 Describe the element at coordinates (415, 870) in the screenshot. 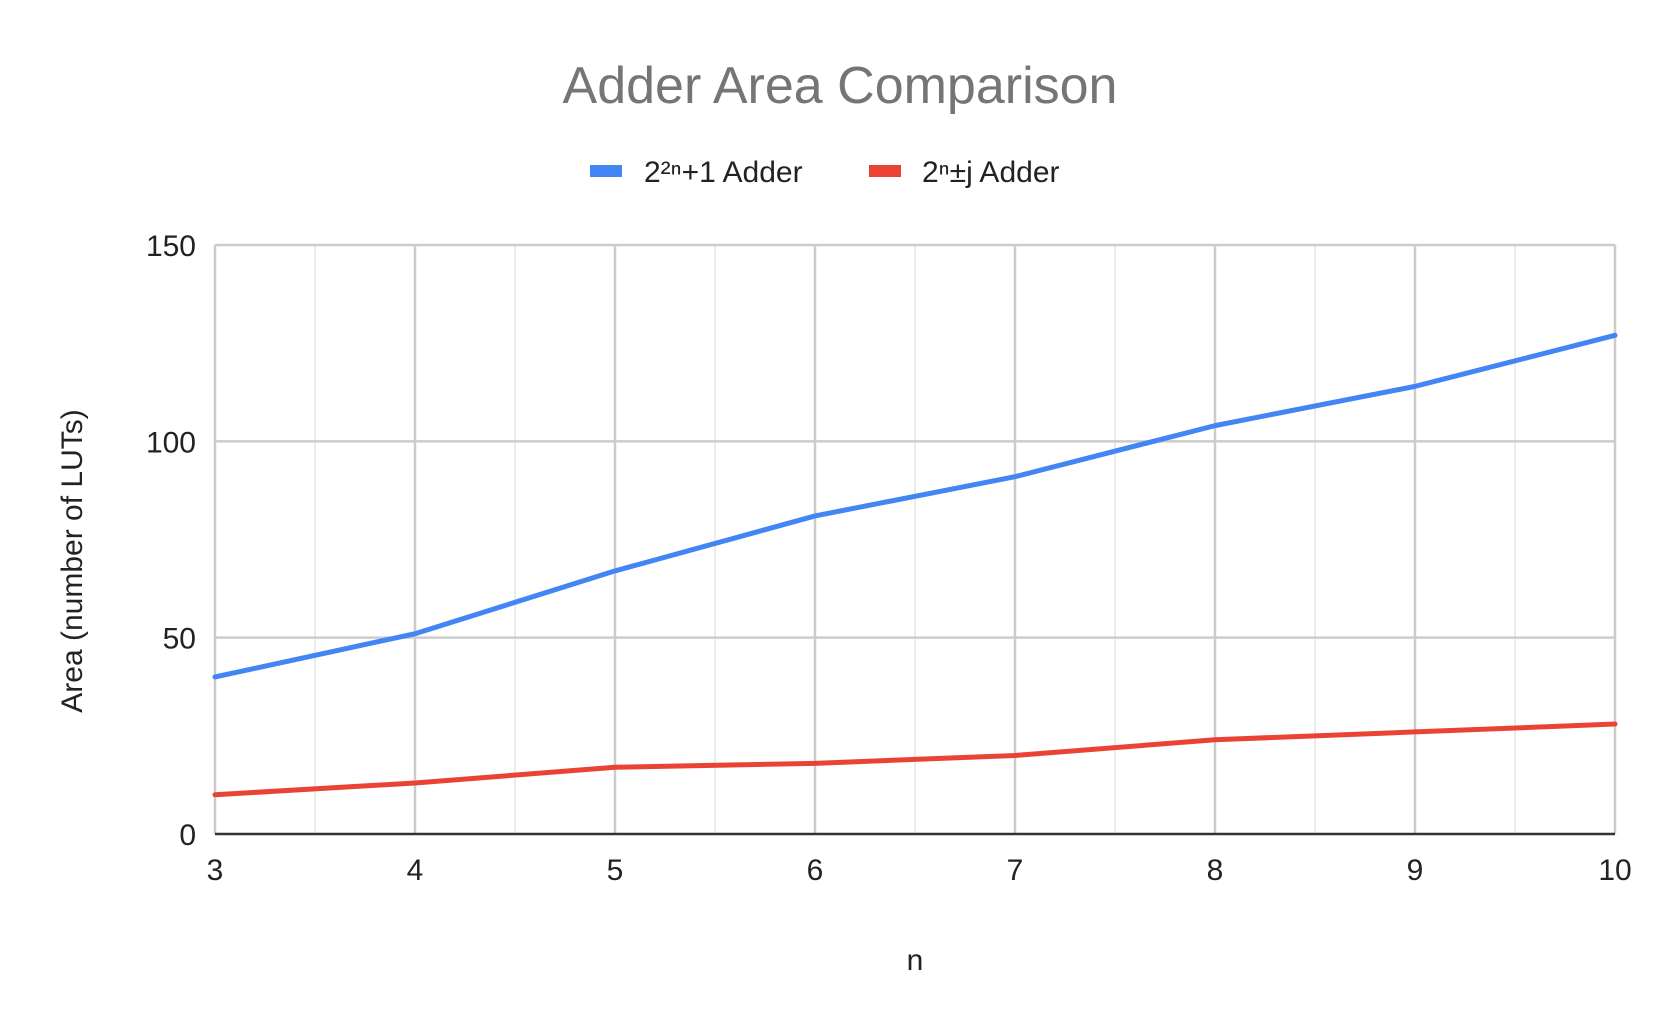

I see `x-tick-label: 4` at that location.